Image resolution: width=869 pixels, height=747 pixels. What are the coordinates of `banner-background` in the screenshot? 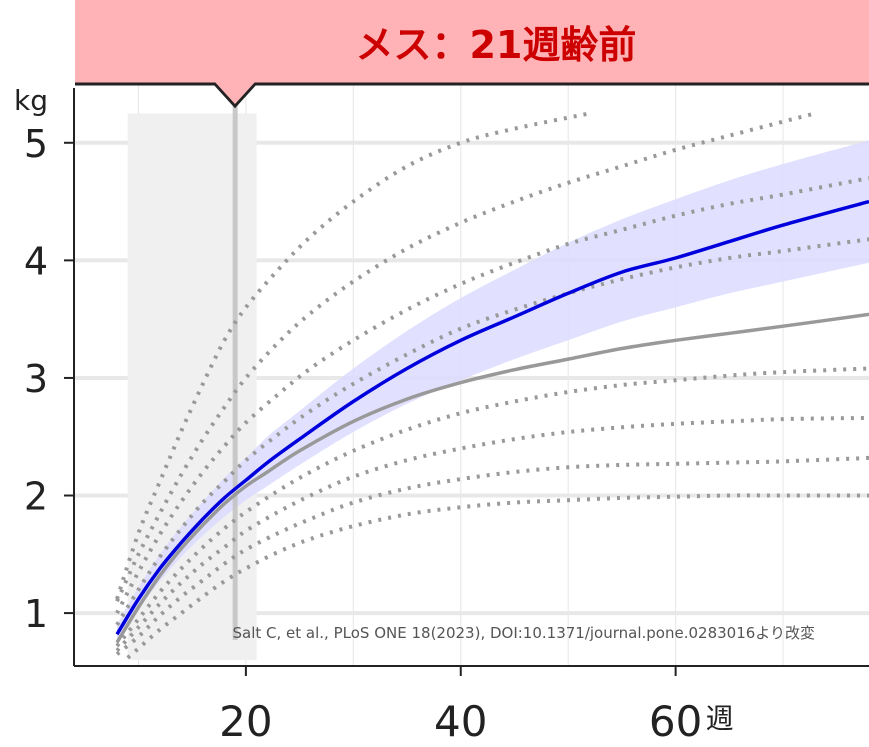 It's located at (472, 42).